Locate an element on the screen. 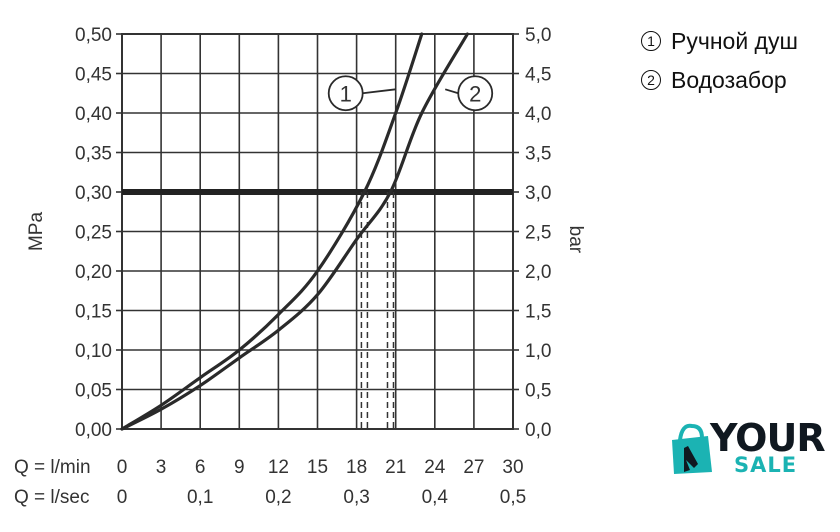 This screenshot has width=840, height=532. shopping-bag-icon is located at coordinates (692, 448).